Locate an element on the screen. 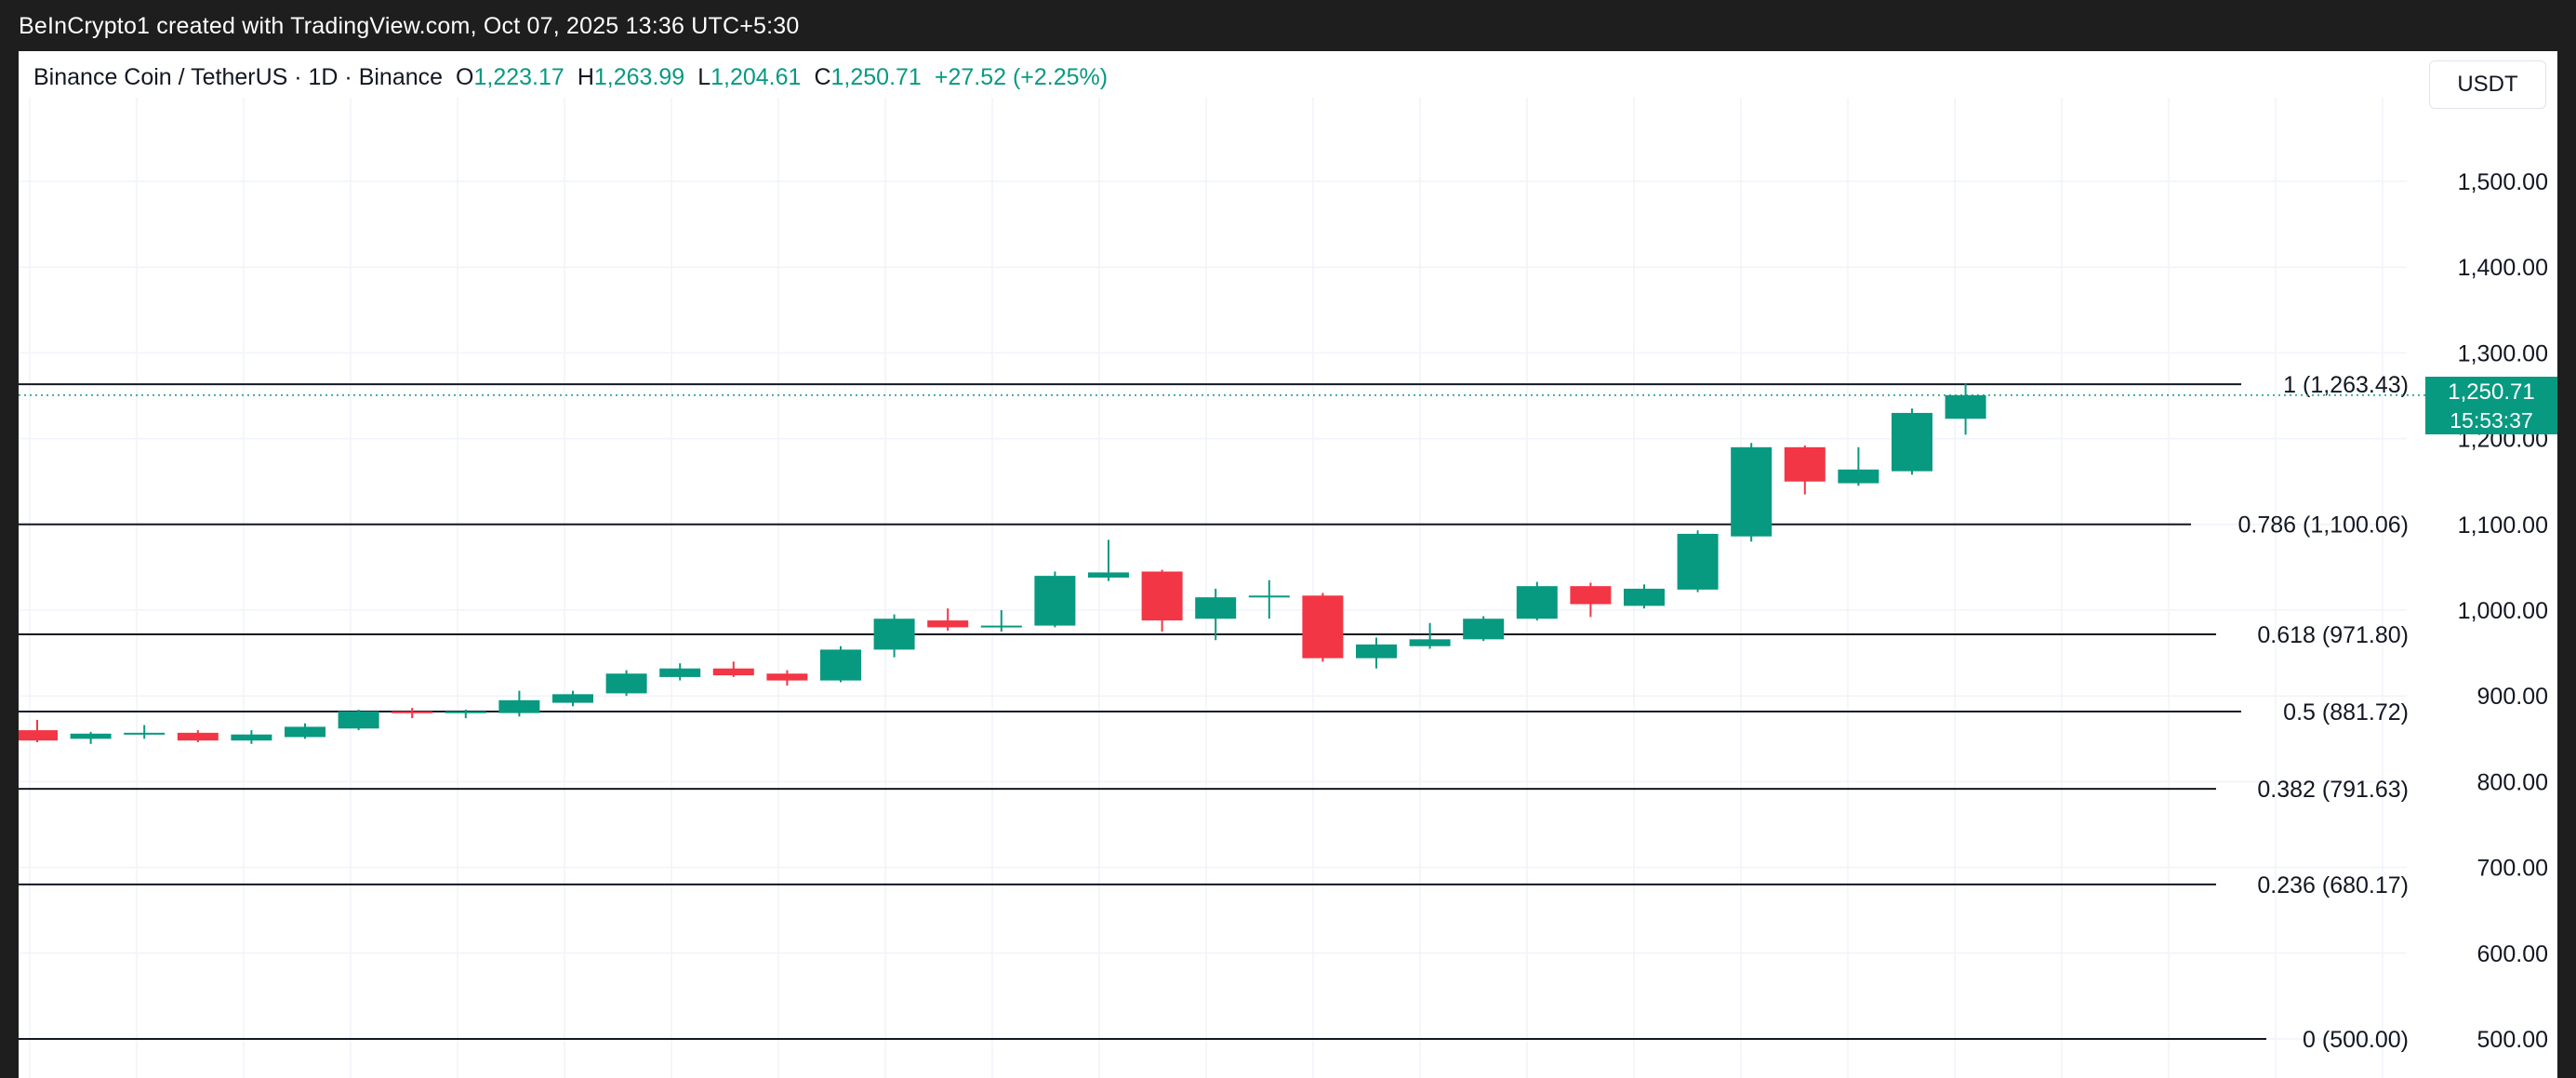 This screenshot has height=1078, width=2576. open-label: O is located at coordinates (465, 77).